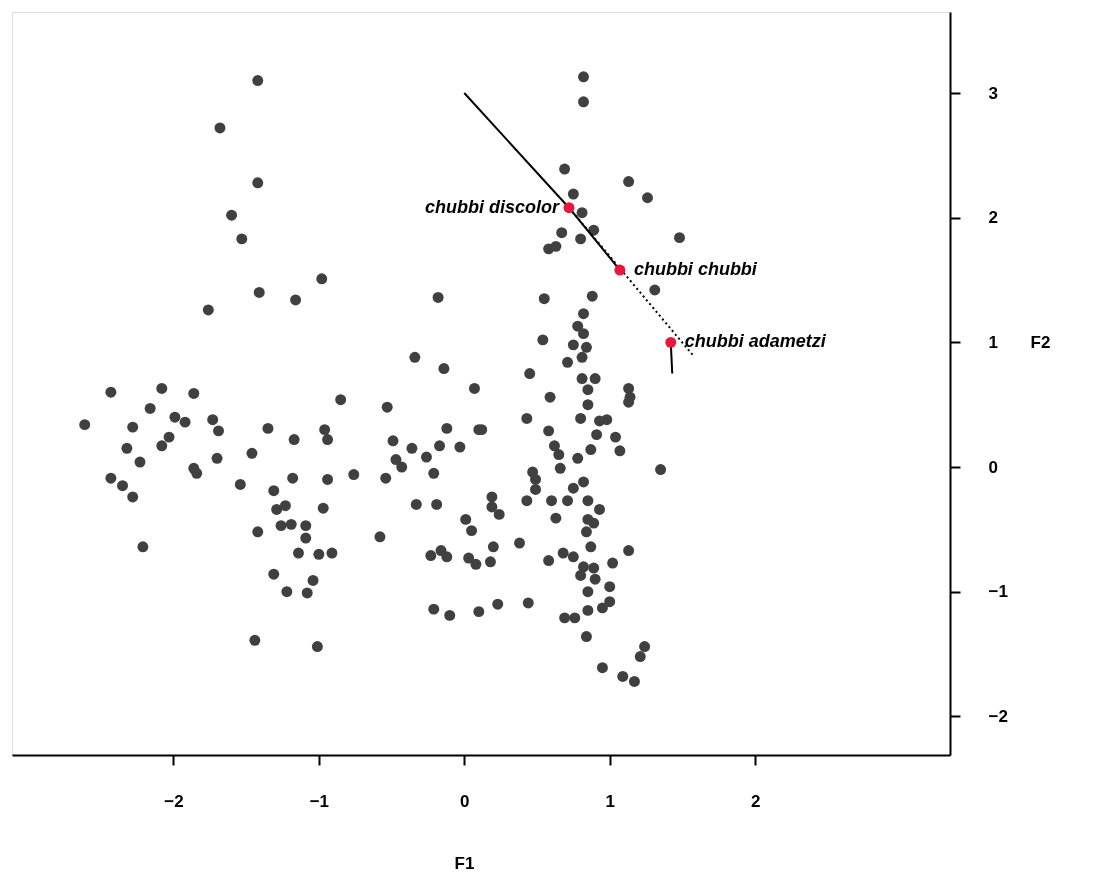 Image resolution: width=1119 pixels, height=892 pixels. What do you see at coordinates (993, 218) in the screenshot?
I see `y-tick-label: 2` at bounding box center [993, 218].